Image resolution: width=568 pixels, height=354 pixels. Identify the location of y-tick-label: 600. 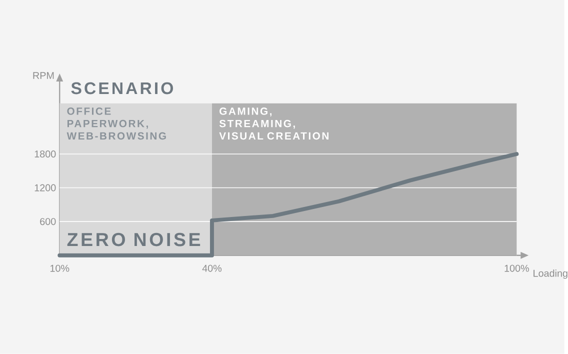
(48, 222).